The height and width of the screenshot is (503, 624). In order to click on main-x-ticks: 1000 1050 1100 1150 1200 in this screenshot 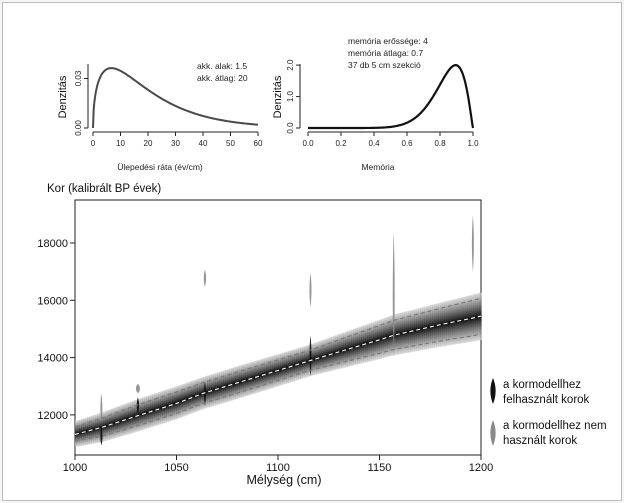, I will do `click(278, 464)`.